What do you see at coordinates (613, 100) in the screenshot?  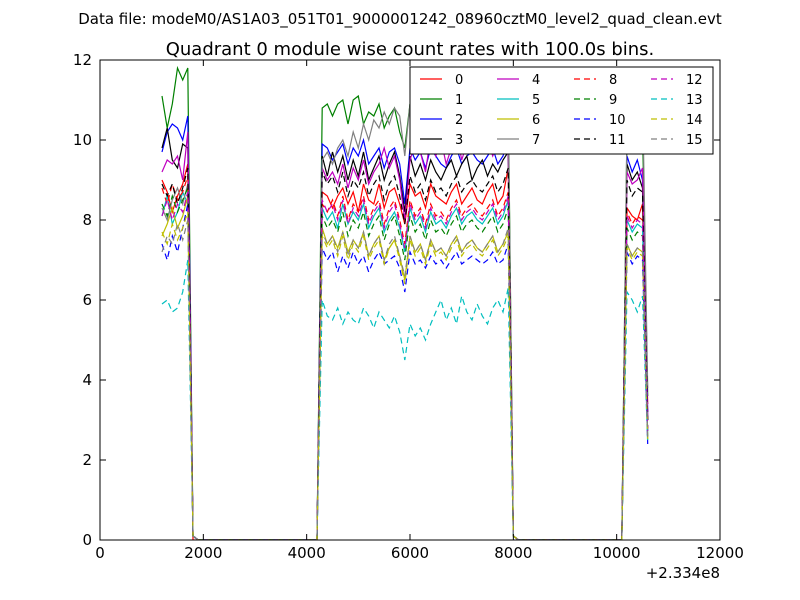 I see `legend-label-9: 9` at bounding box center [613, 100].